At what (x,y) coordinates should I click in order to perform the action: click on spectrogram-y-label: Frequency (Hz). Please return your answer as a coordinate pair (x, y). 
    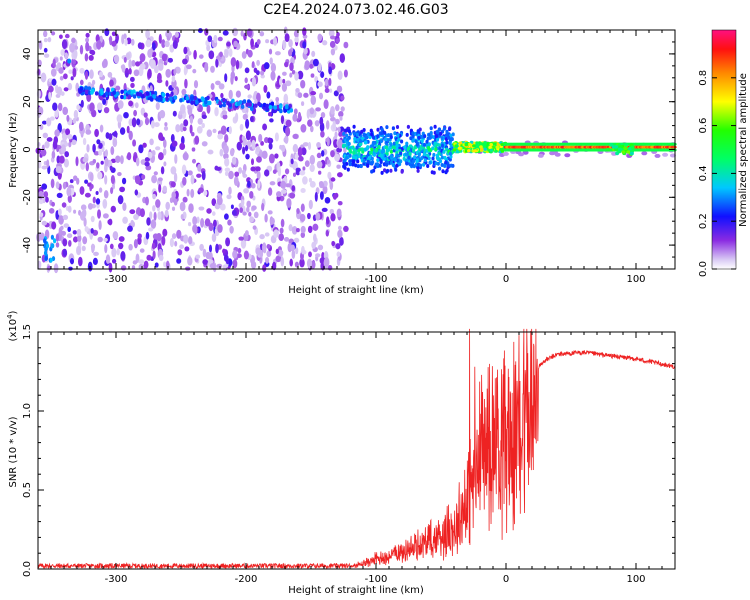
    Looking at the image, I should click on (13, 150).